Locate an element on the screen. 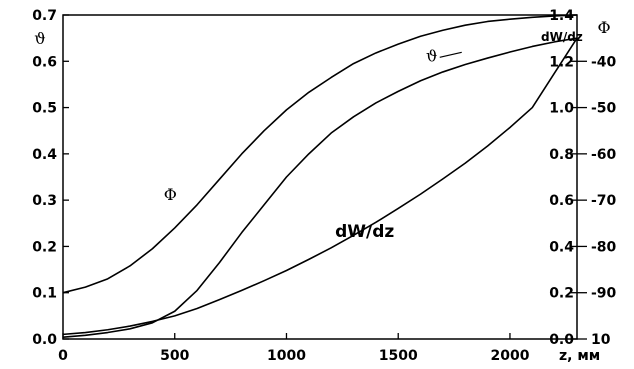 The height and width of the screenshot is (369, 634). y-left-axis-label: ϑ is located at coordinates (39, 38).